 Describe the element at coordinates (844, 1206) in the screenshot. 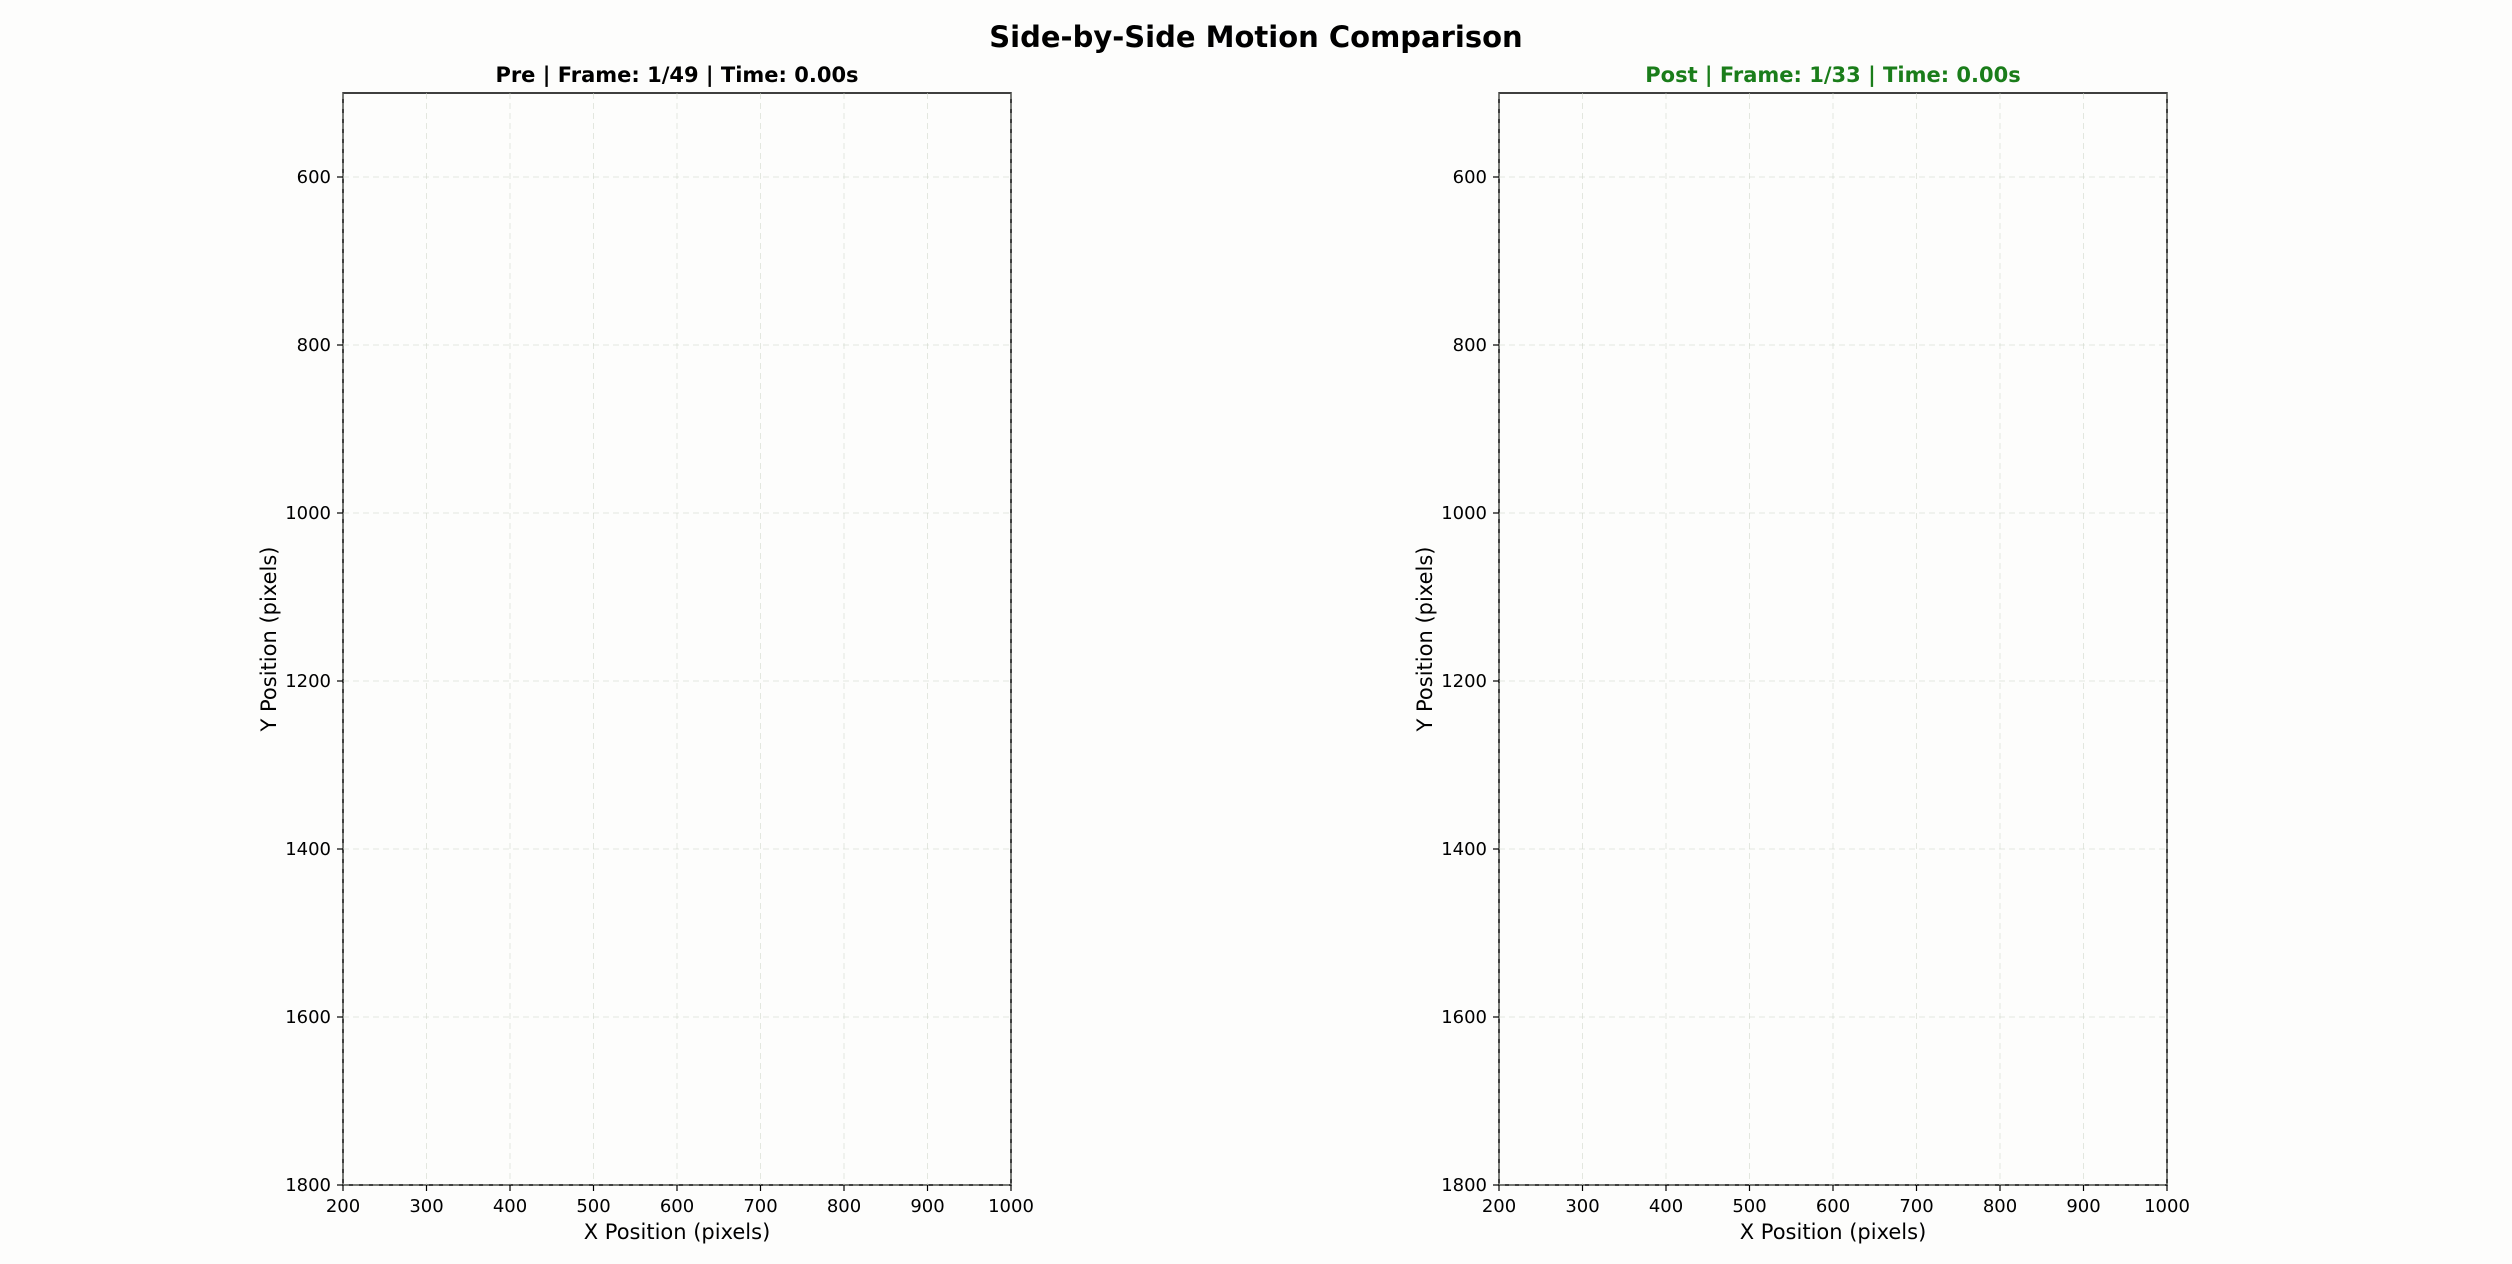

I see `pre-panel-x-tick-label: 800` at that location.